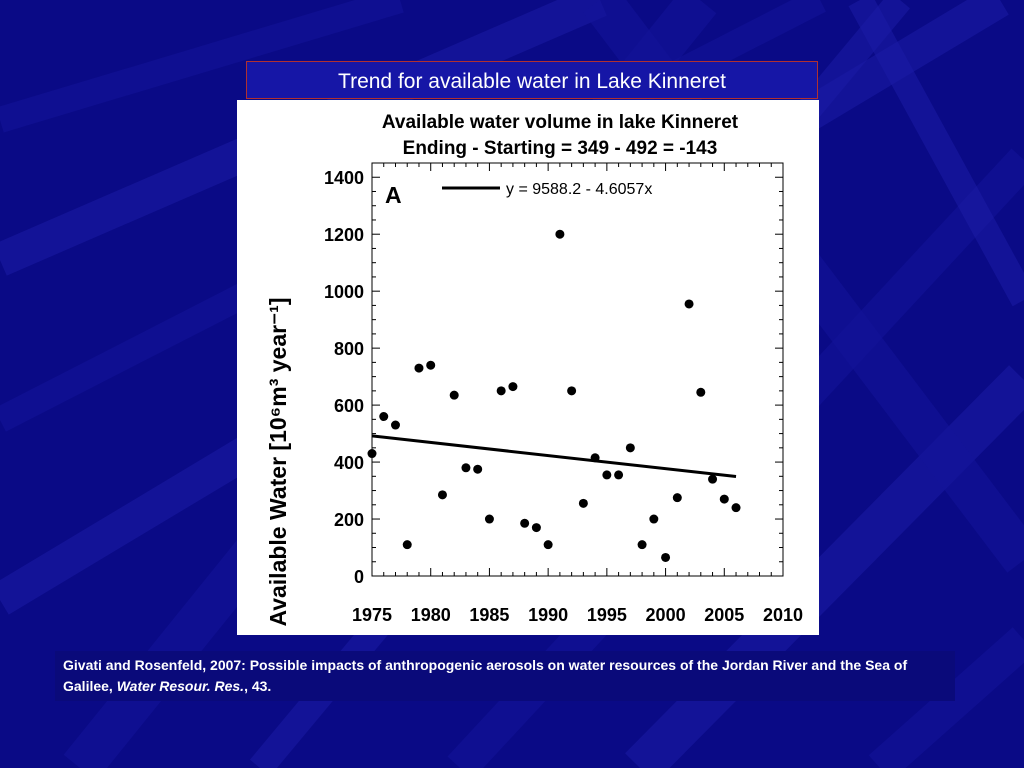 The image size is (1024, 768). What do you see at coordinates (344, 235) in the screenshot?
I see `y-tick-label: 1200` at bounding box center [344, 235].